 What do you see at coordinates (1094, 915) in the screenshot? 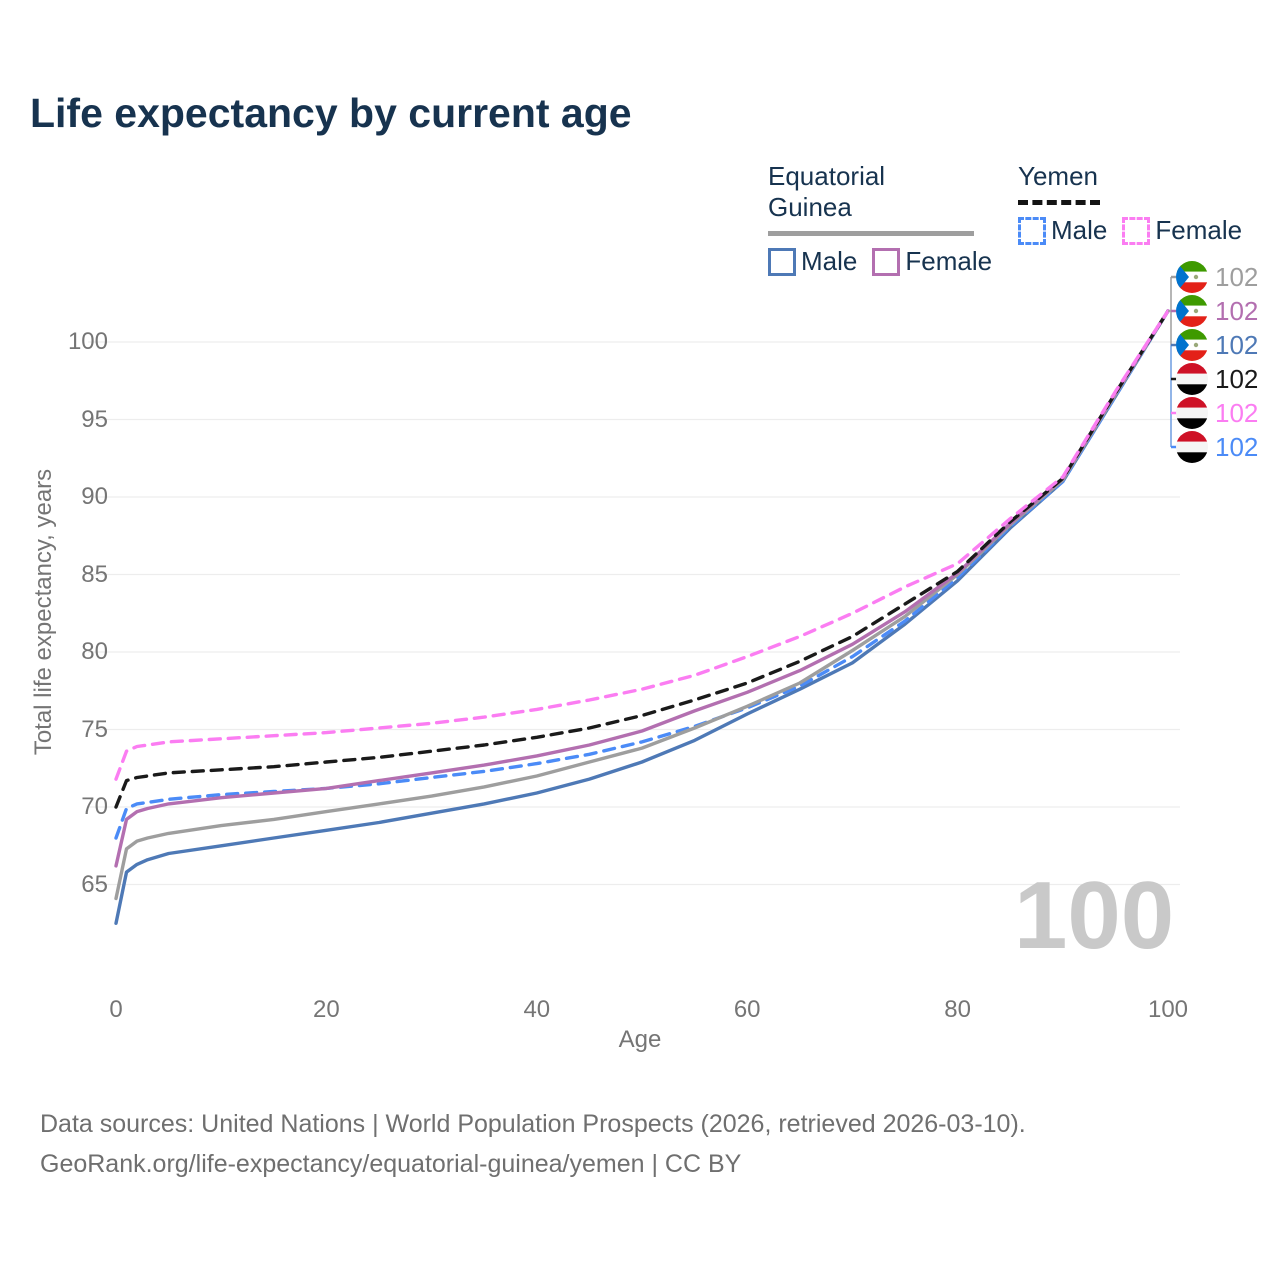
I see `age-counter-watermark: 100` at bounding box center [1094, 915].